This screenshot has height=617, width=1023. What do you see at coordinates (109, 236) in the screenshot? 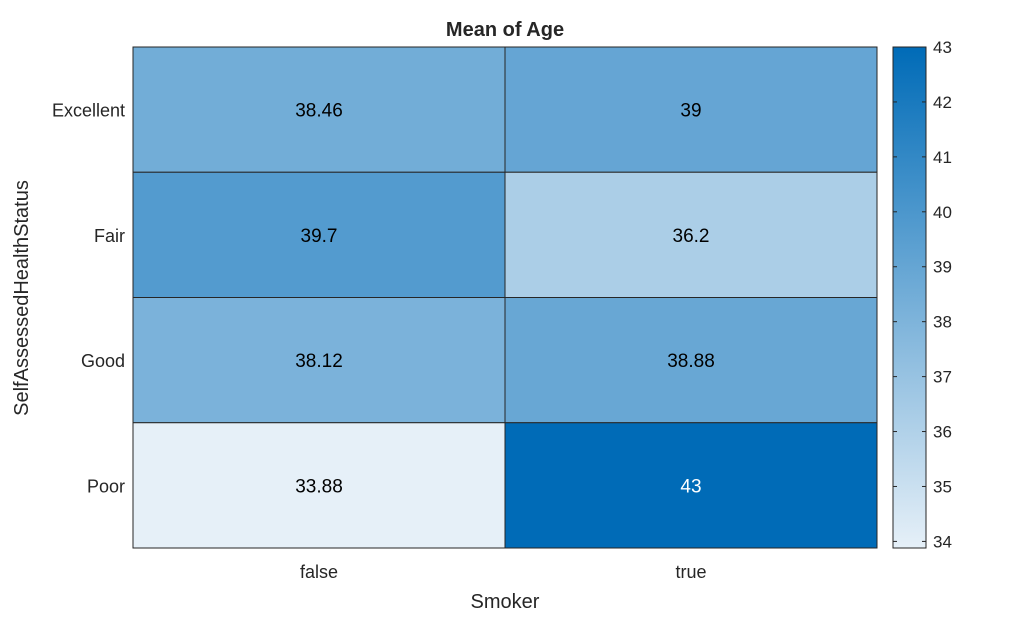
I see `y-tick-label: Fair` at bounding box center [109, 236].